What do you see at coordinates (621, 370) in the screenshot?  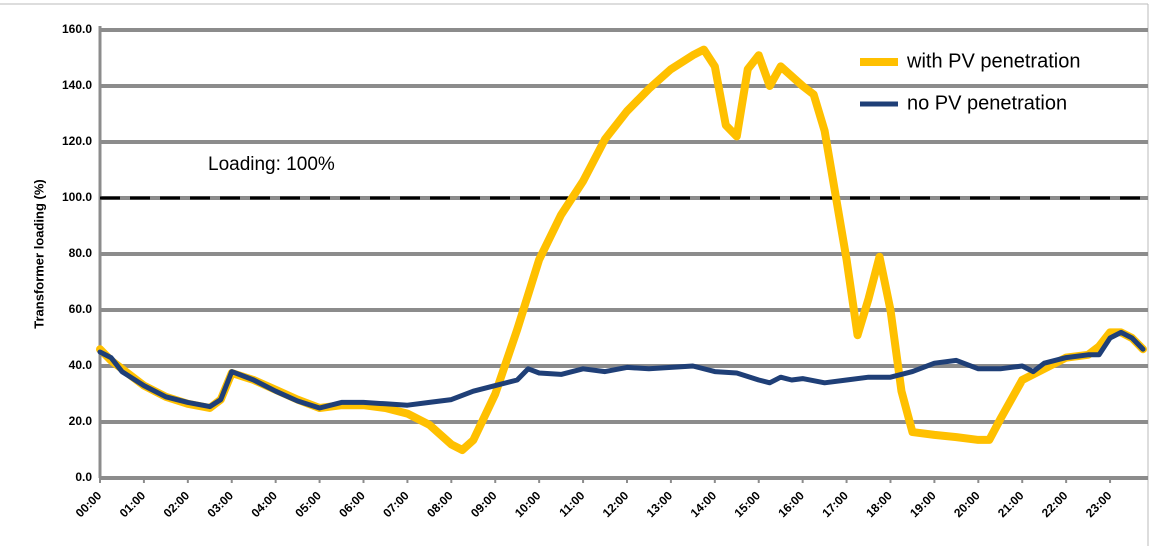 I see `series-line` at bounding box center [621, 370].